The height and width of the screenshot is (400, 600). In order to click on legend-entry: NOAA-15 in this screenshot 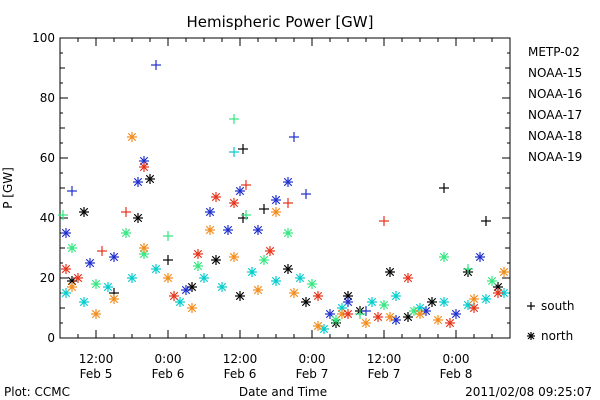, I will do `click(555, 73)`.